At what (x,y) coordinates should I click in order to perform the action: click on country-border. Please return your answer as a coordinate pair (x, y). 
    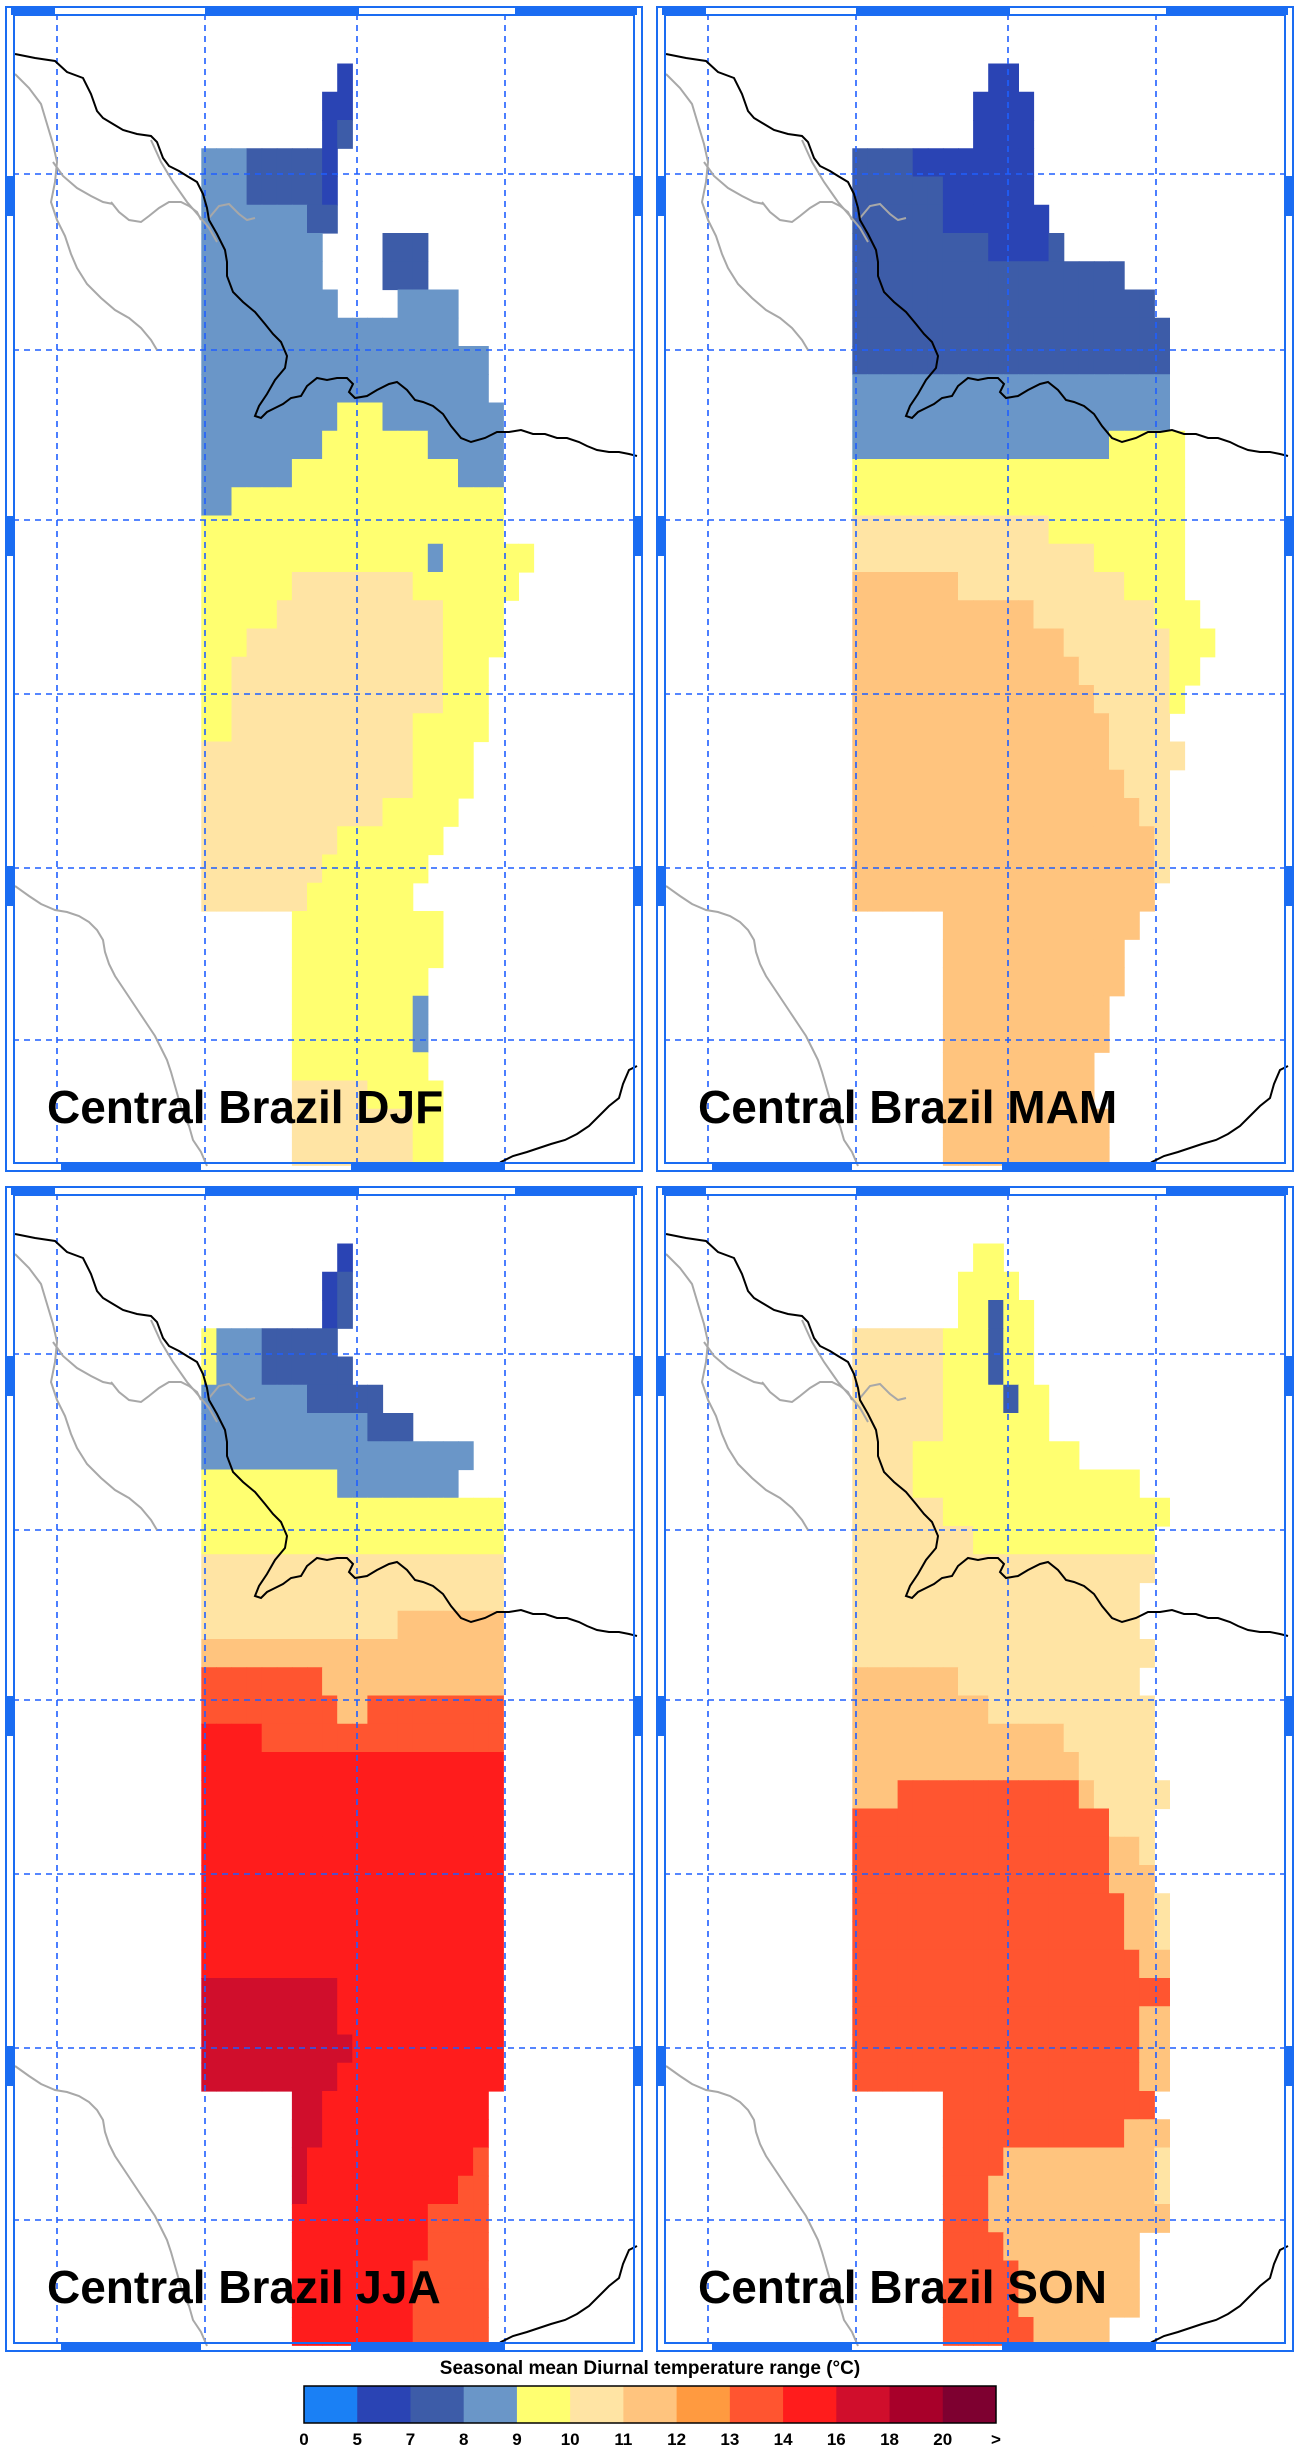
    Looking at the image, I should click on (111, 2206).